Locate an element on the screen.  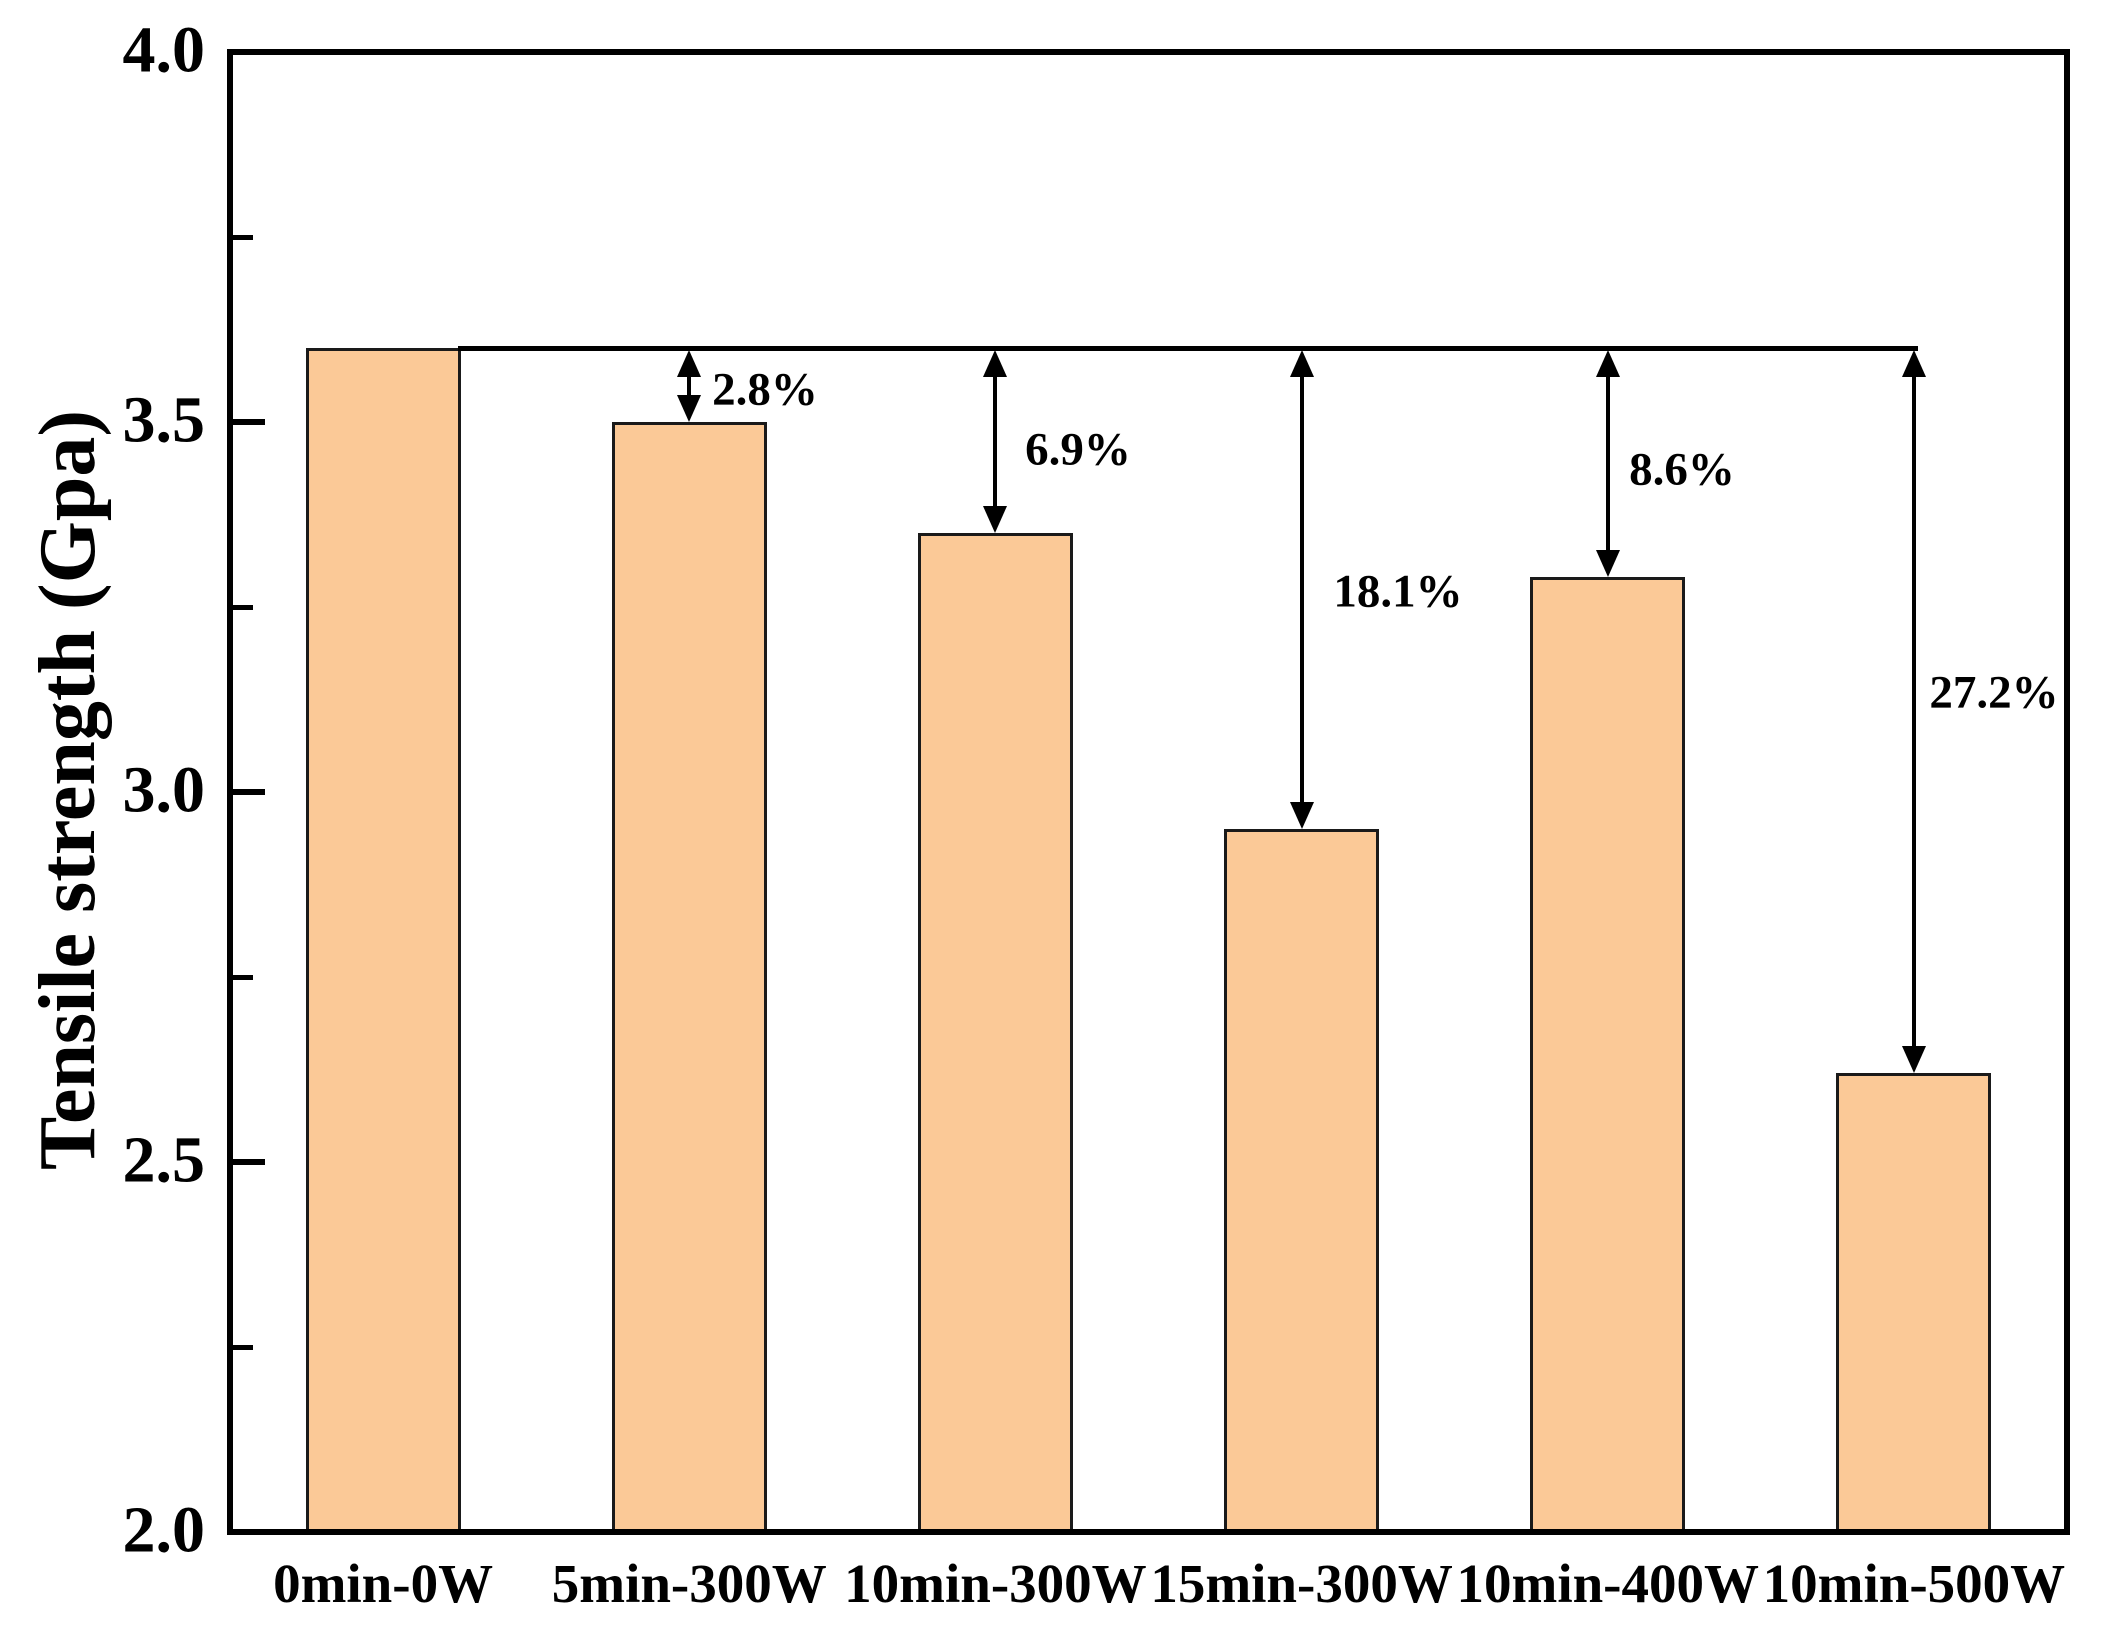
y-axis-tick-label: 3.5 is located at coordinates (164, 420).